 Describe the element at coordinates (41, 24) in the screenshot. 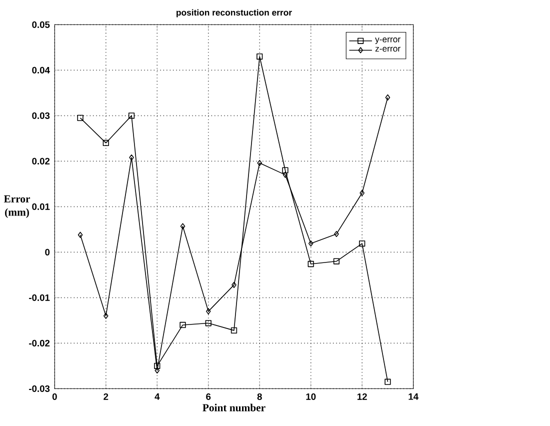

I see `y-tick-label: 0.05` at that location.